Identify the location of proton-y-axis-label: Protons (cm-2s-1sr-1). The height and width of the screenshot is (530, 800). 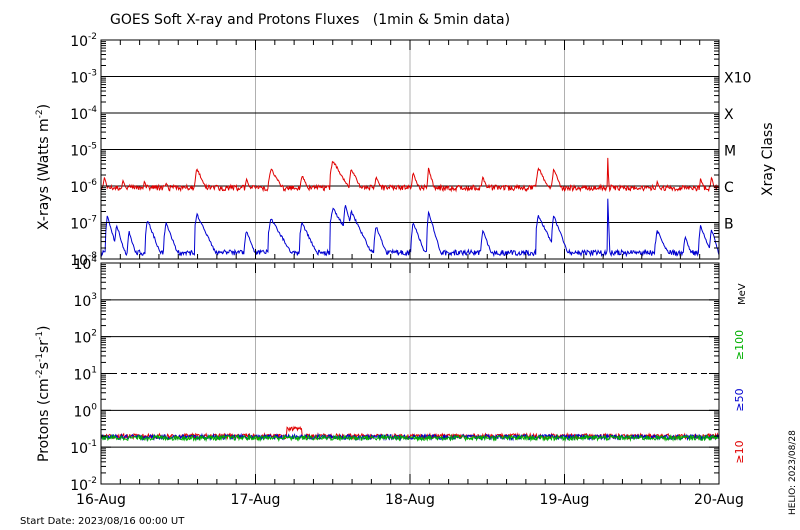
(43, 394).